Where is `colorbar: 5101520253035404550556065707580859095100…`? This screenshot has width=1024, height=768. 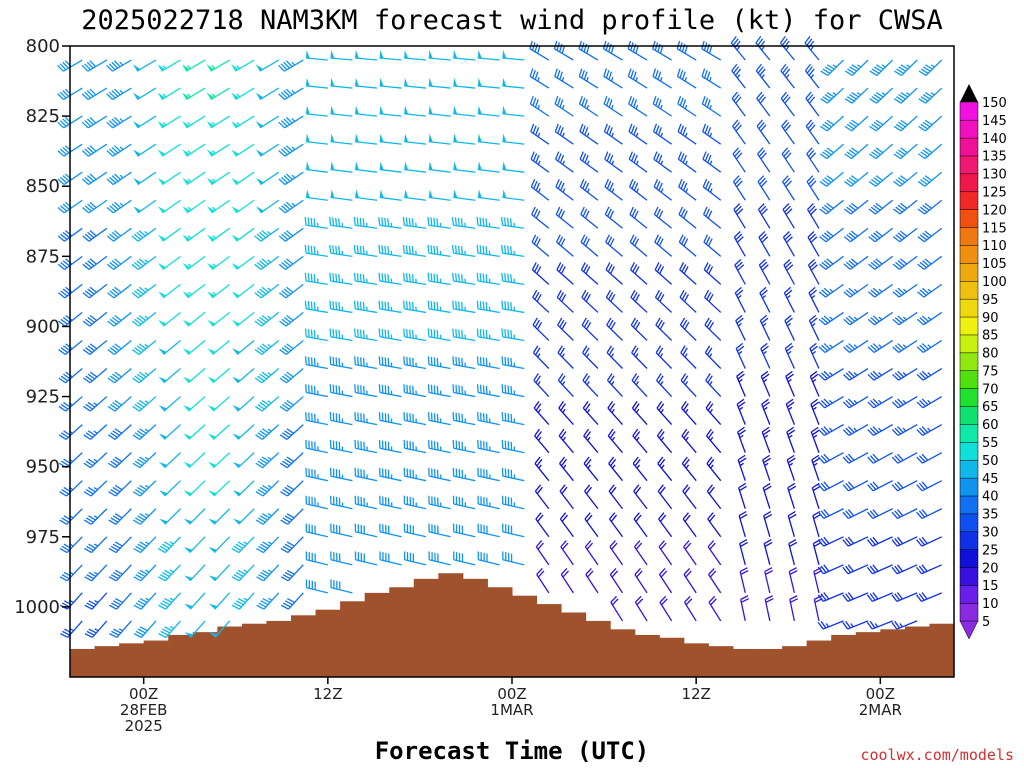
colorbar: 5101520253035404550556065707580859095100… is located at coordinates (983, 362).